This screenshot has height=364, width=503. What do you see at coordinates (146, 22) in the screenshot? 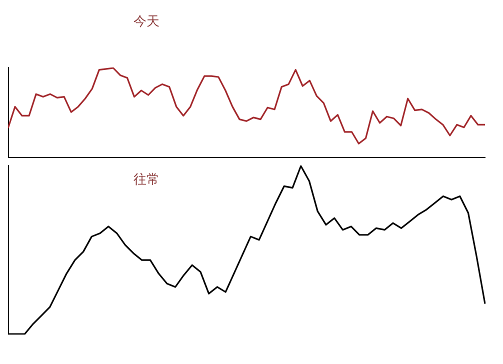
I see `chart-title: 今天` at bounding box center [146, 22].